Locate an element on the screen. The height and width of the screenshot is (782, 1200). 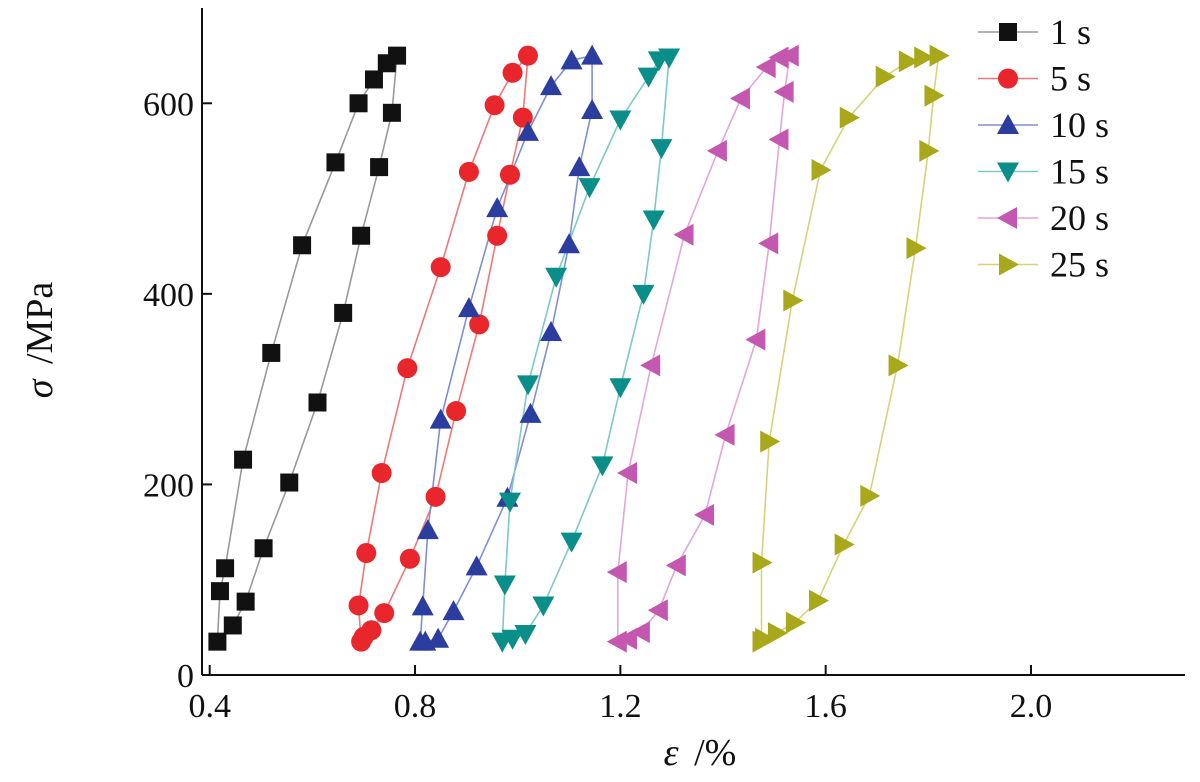
y-axis-symbol: σ is located at coordinates (40, 388).